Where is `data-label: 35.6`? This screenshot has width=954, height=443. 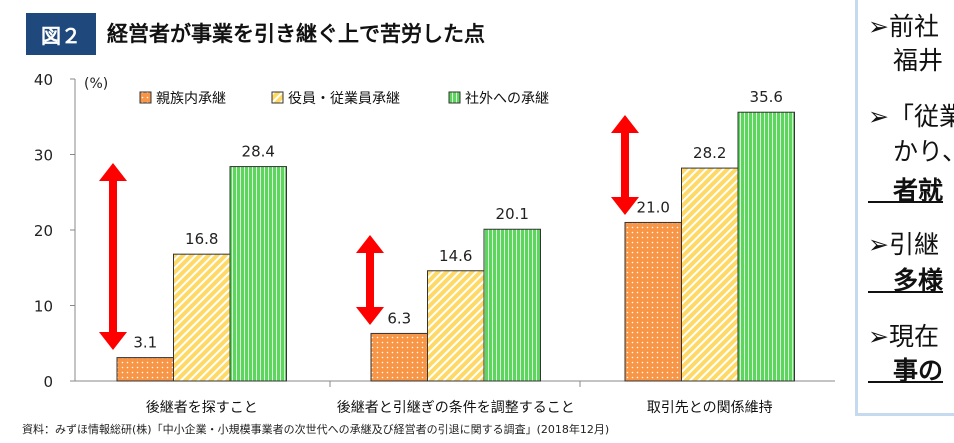 data-label: 35.6 is located at coordinates (766, 97).